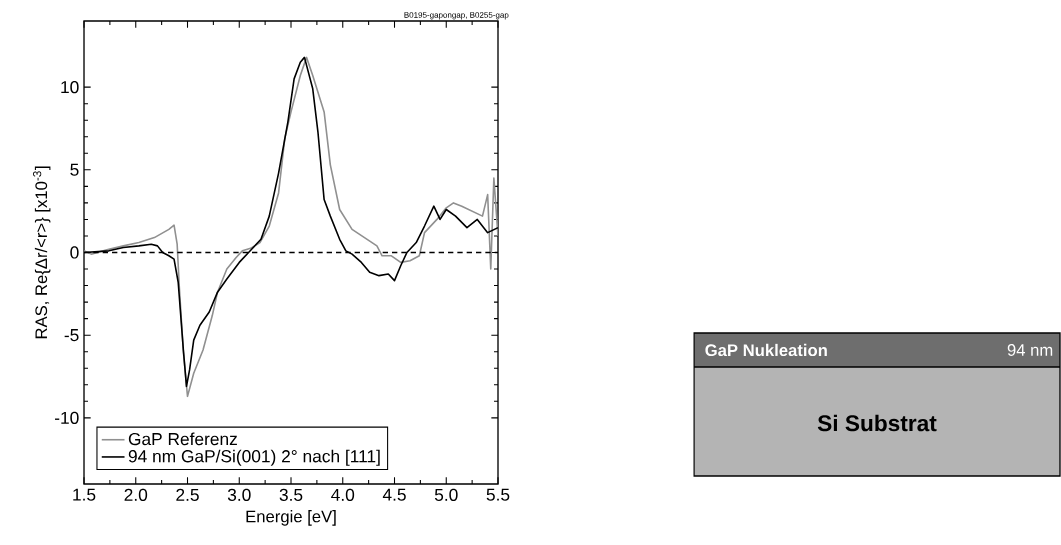  I want to click on text: B0195-gapongap, B0255-gap, so click(456, 16).